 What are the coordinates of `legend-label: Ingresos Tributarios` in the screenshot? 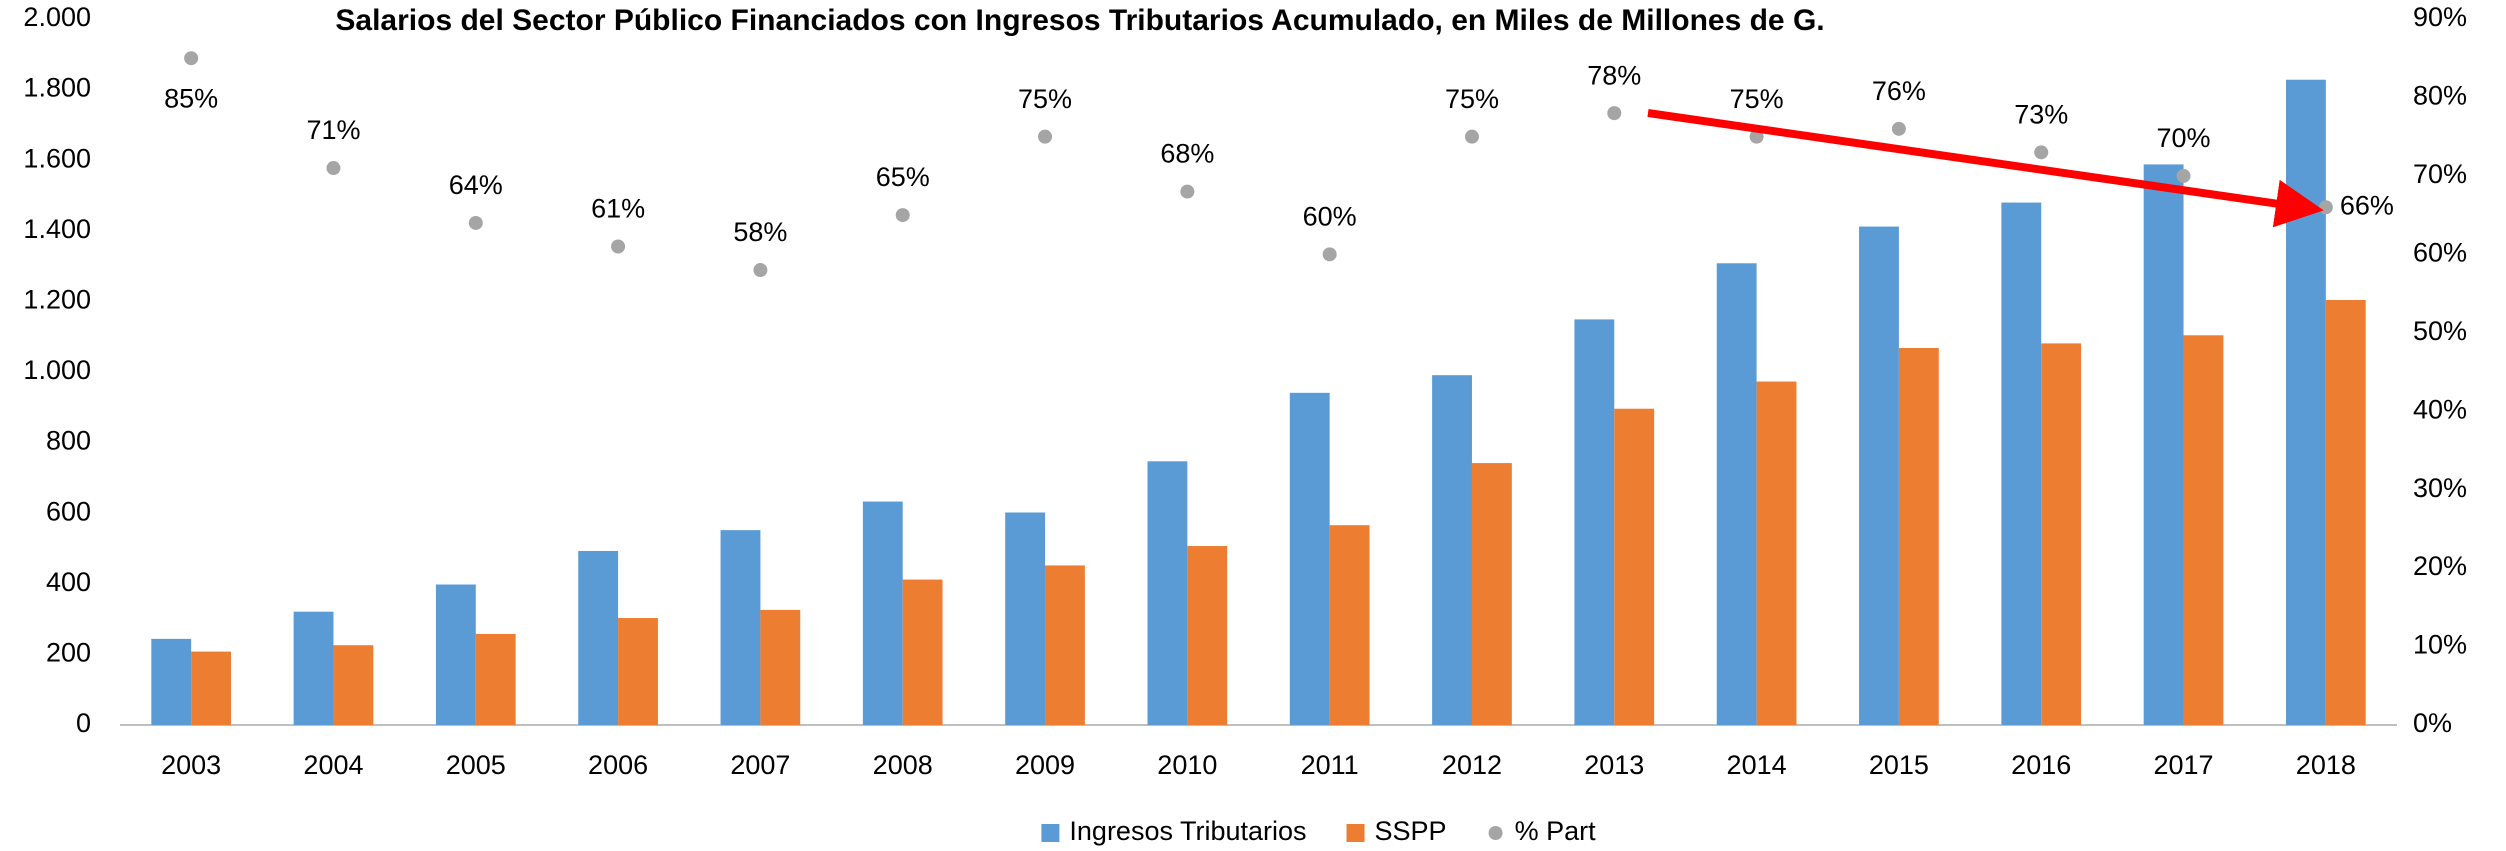 It's located at (1187, 831).